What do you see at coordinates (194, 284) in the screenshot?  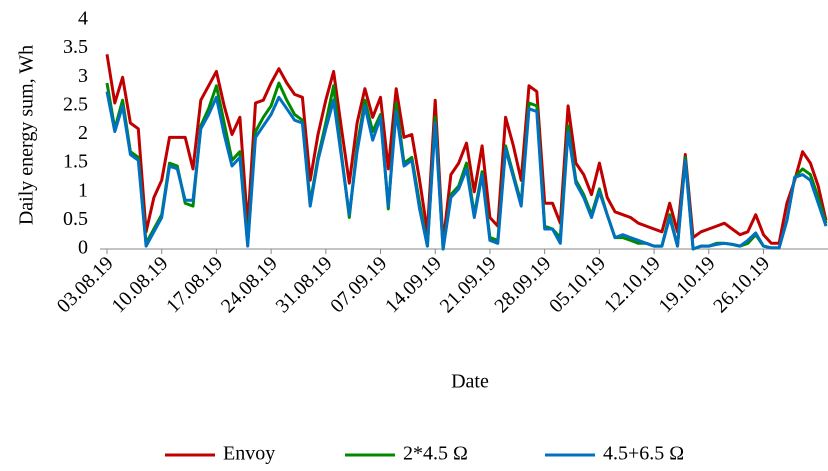 I see `x-tick-label: 17.08.19` at bounding box center [194, 284].